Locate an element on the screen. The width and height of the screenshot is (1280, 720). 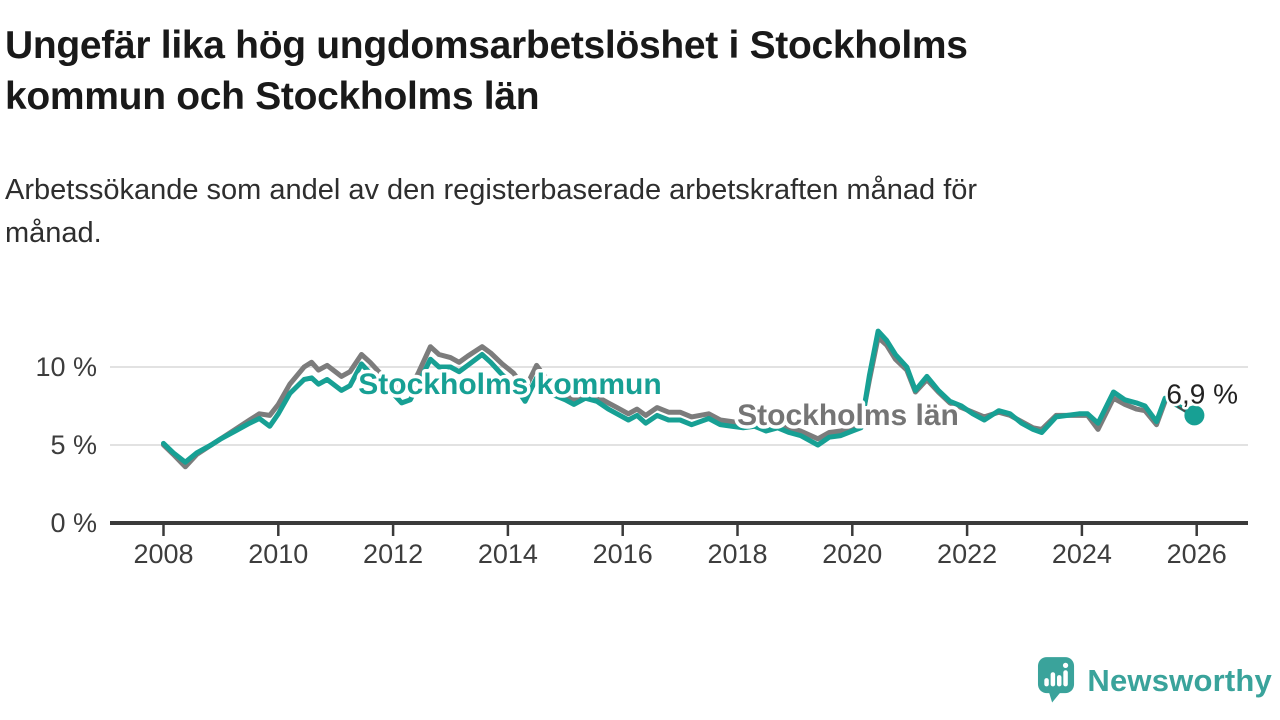
series-end-dot is located at coordinates (1194, 415).